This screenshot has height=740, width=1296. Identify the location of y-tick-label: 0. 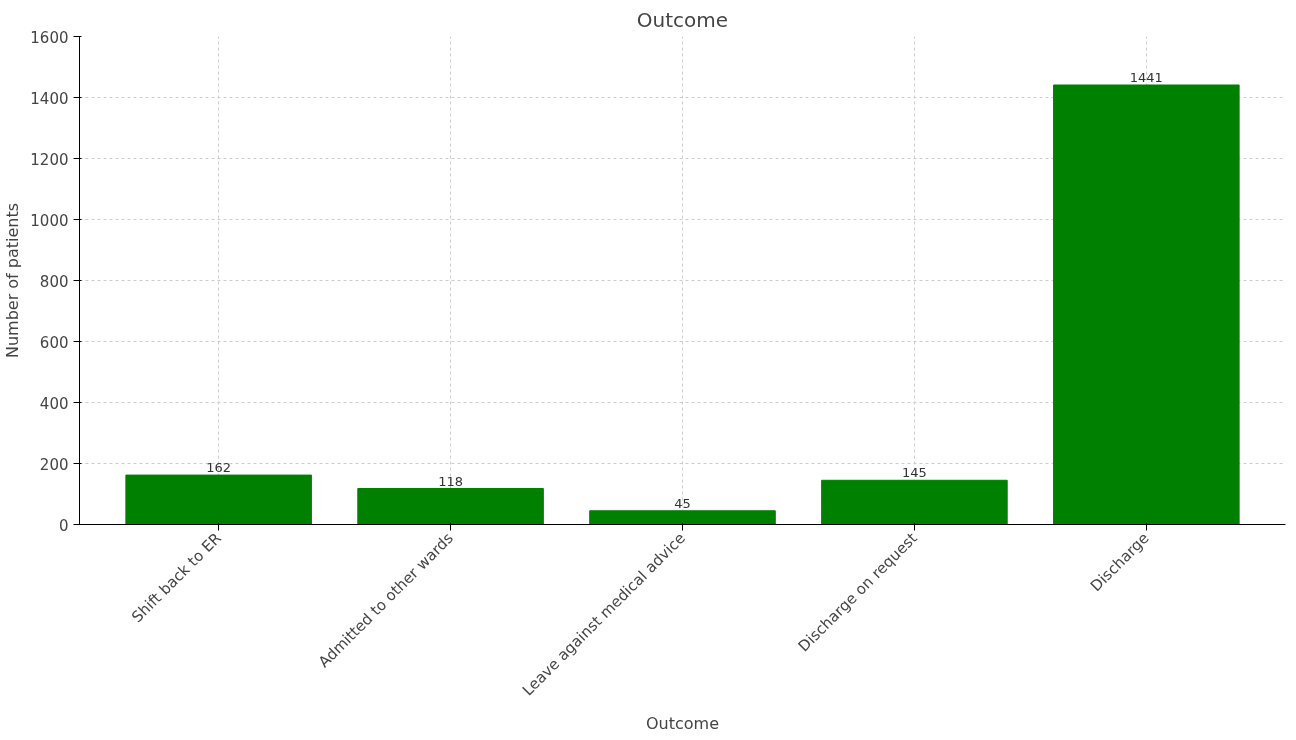
(63, 525).